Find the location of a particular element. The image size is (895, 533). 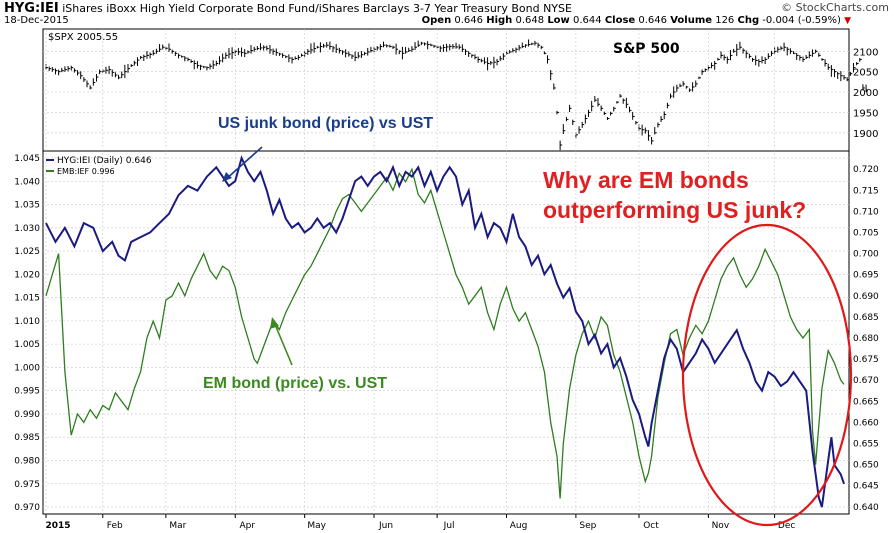

left-y-tick-label: 0.980 is located at coordinates (27, 461).